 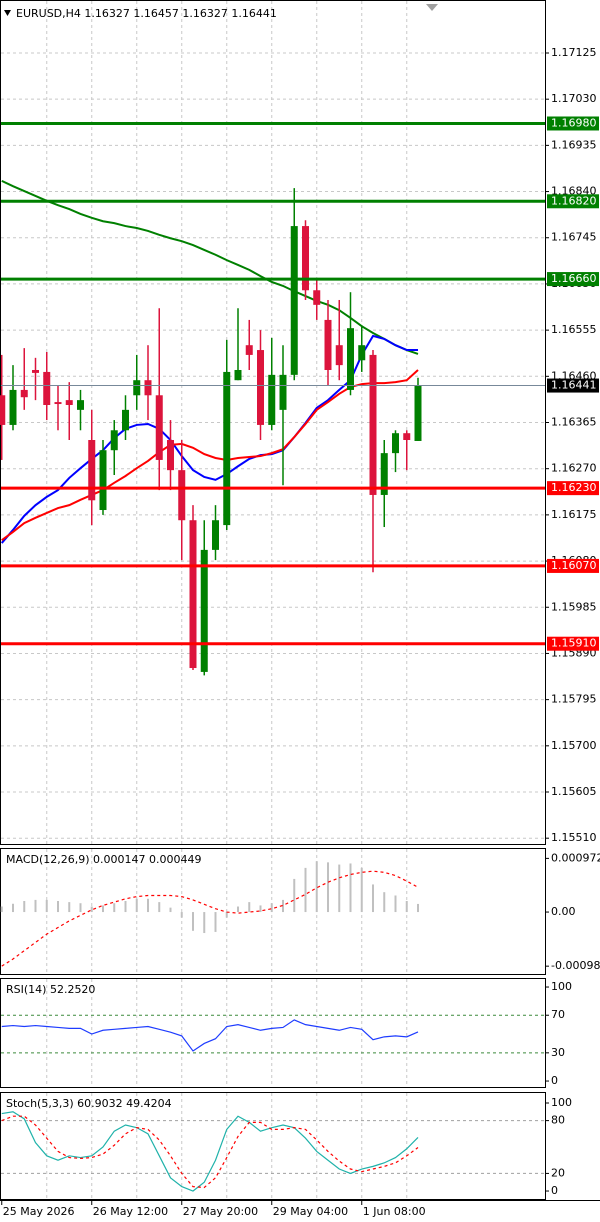 What do you see at coordinates (574, 643) in the screenshot?
I see `level-label: 1.15910` at bounding box center [574, 643].